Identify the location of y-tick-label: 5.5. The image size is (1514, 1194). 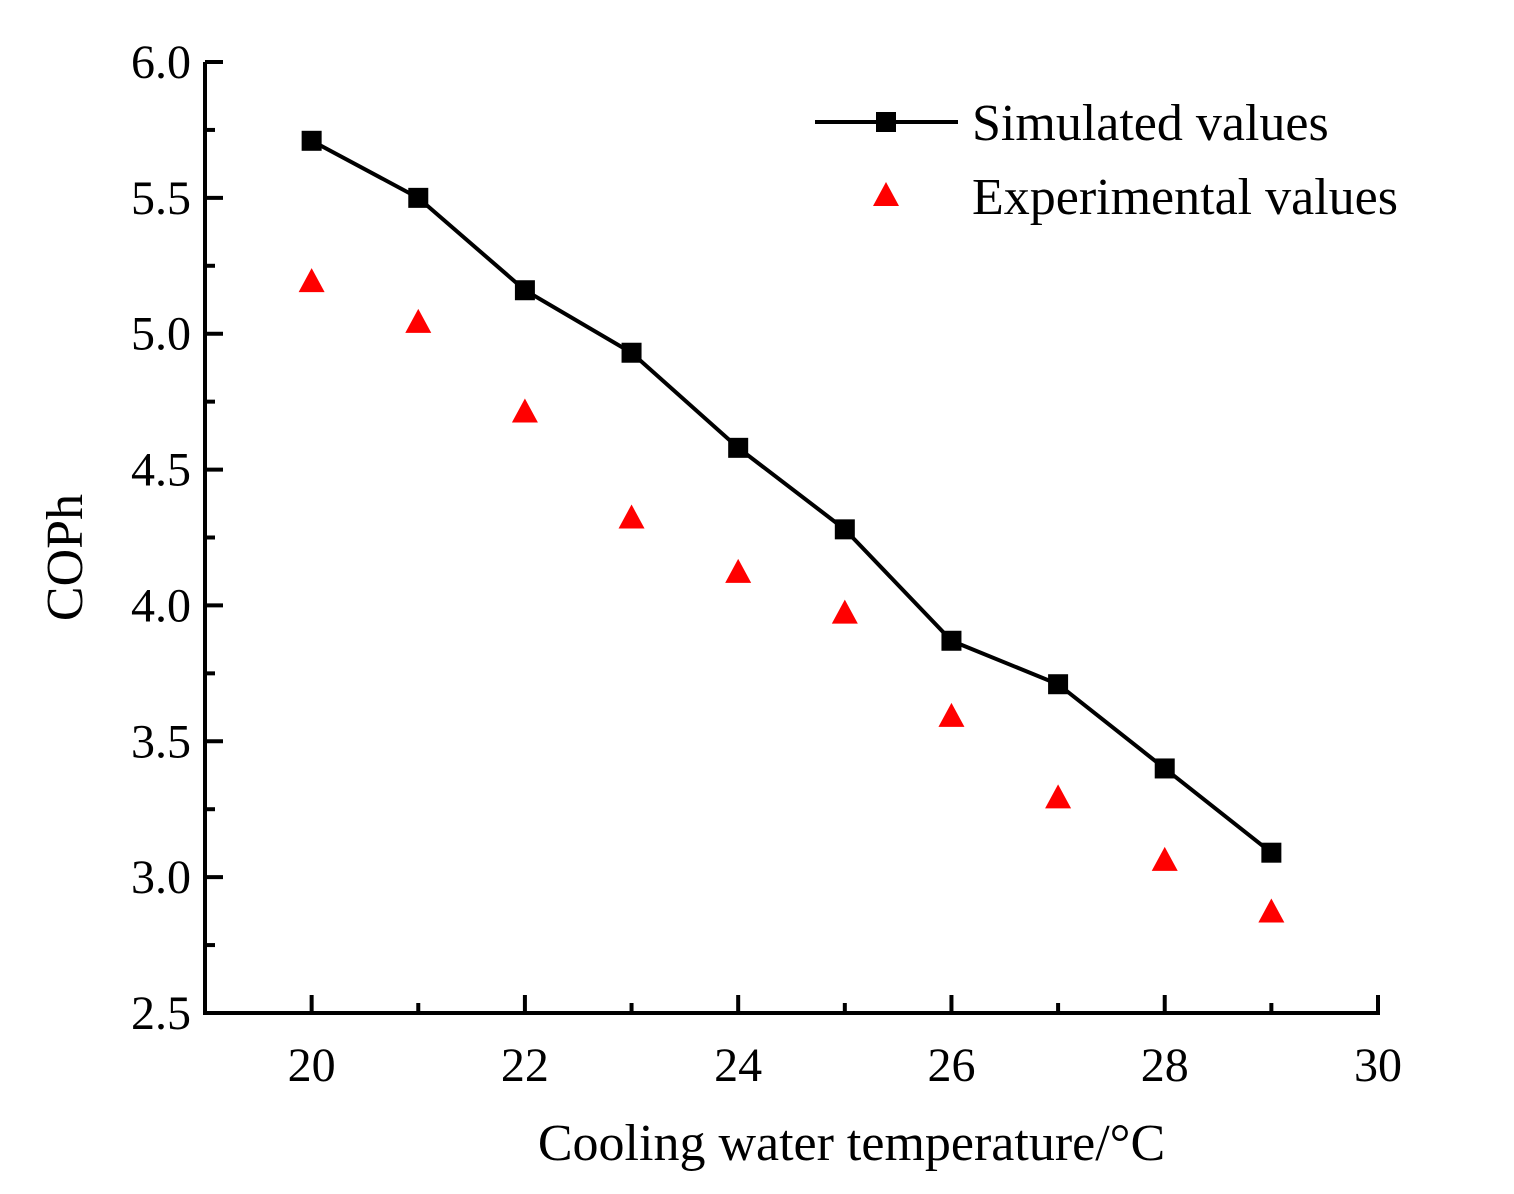
(161, 198).